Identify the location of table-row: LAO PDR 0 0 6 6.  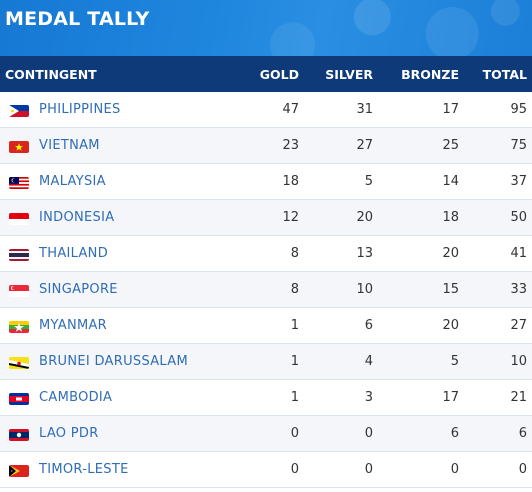
(266, 434).